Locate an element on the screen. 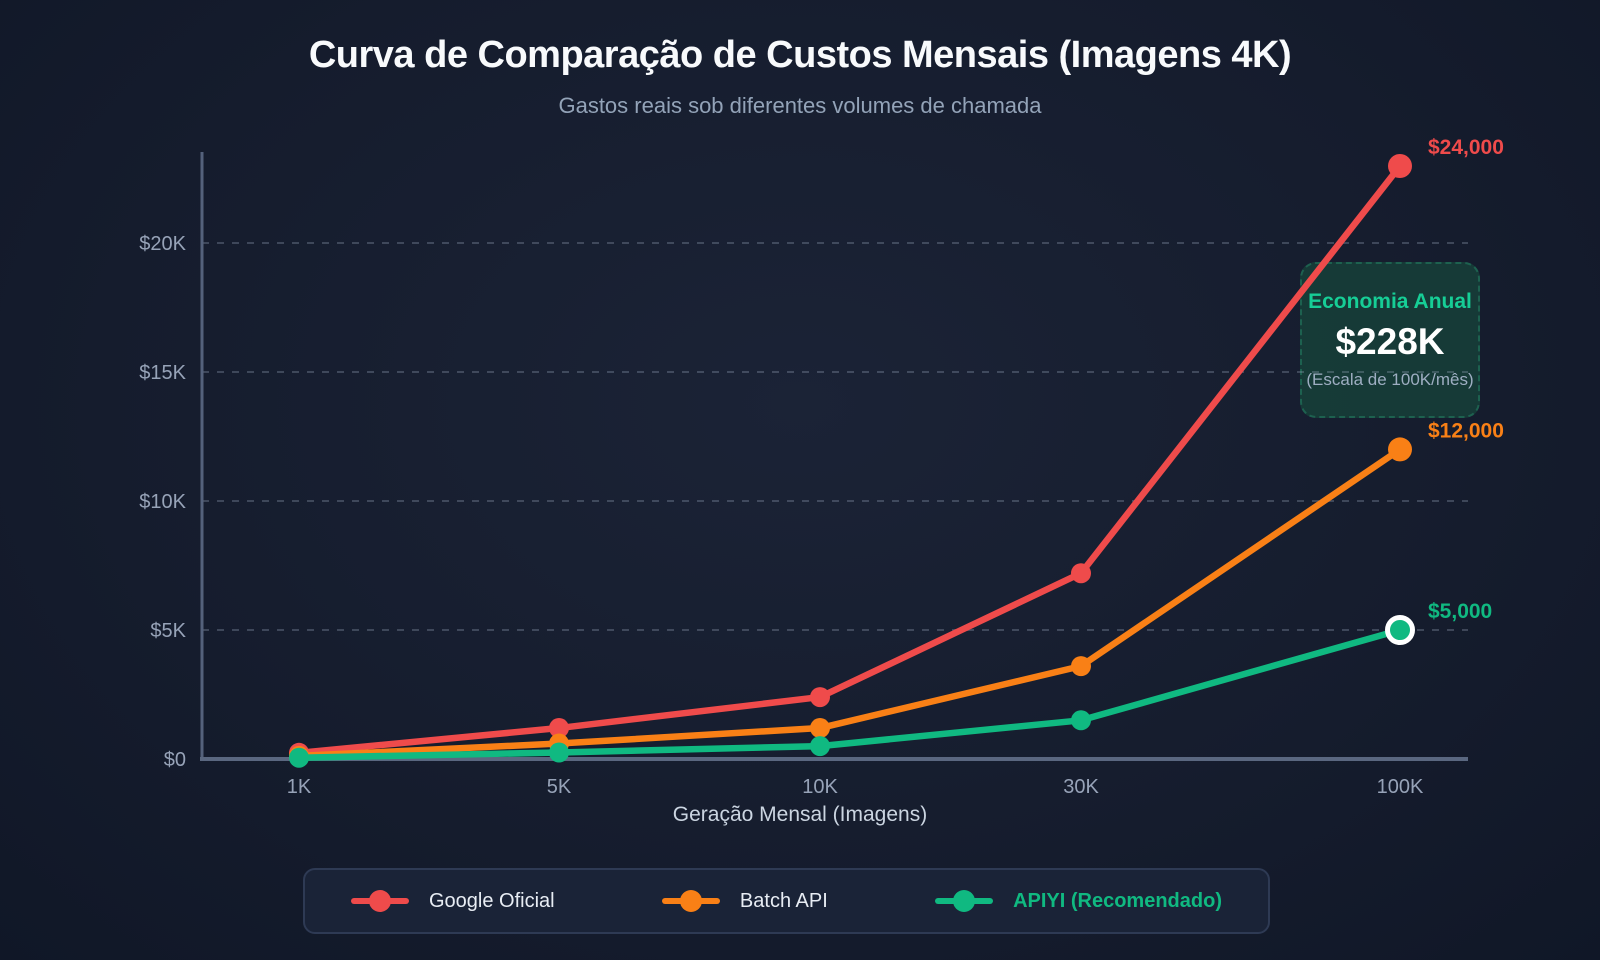  legend-item-batch-api: Batch API is located at coordinates (744, 901).